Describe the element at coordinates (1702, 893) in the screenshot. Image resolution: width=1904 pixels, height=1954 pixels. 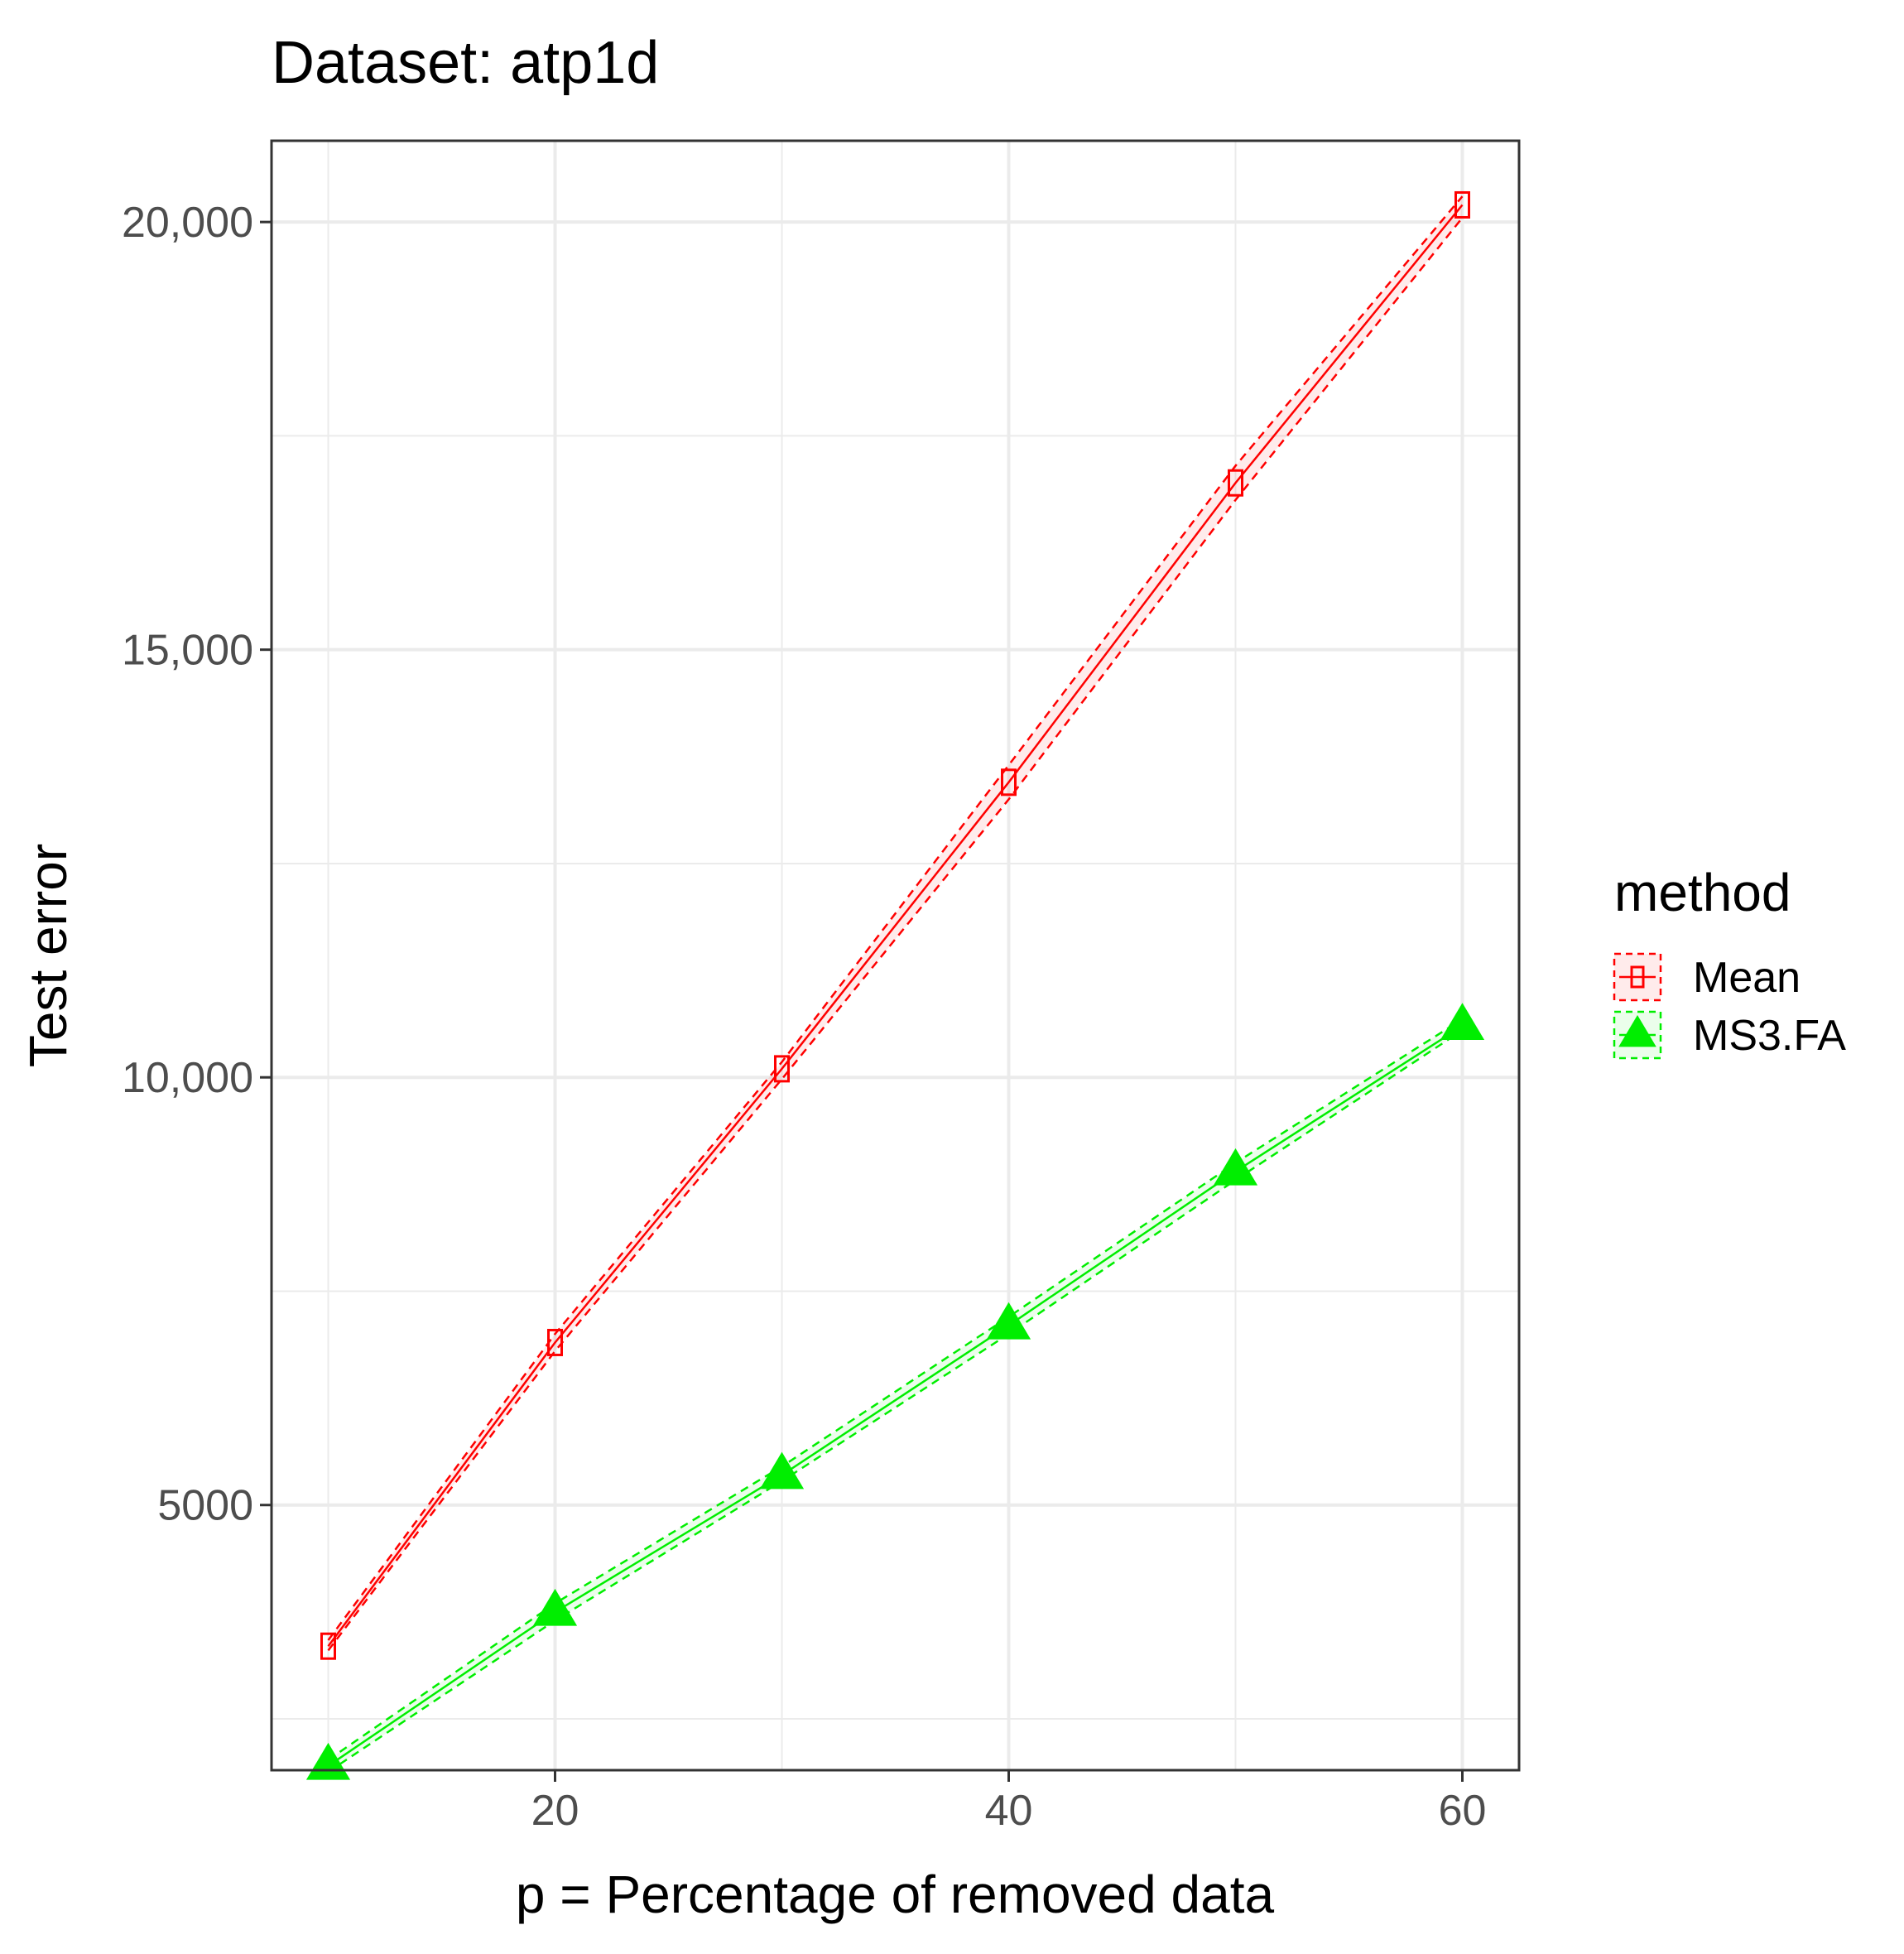
I see `legend-title: method` at that location.